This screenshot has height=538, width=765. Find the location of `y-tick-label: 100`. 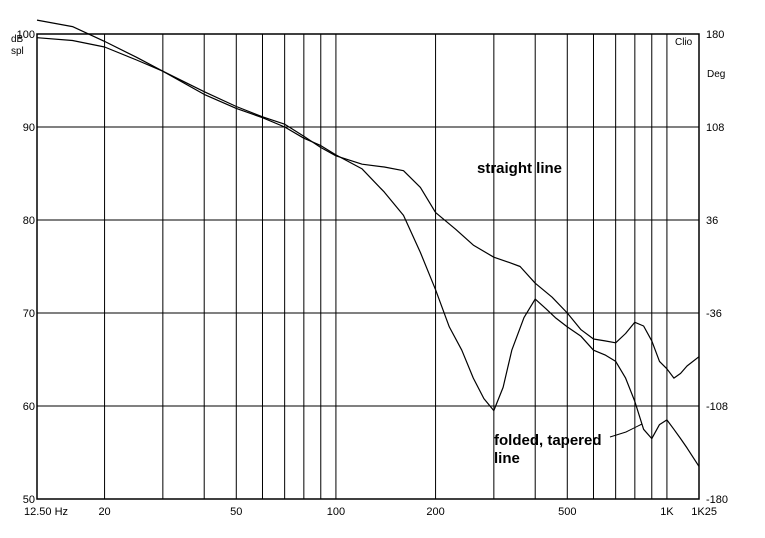

y-tick-label: 100 is located at coordinates (26, 35).